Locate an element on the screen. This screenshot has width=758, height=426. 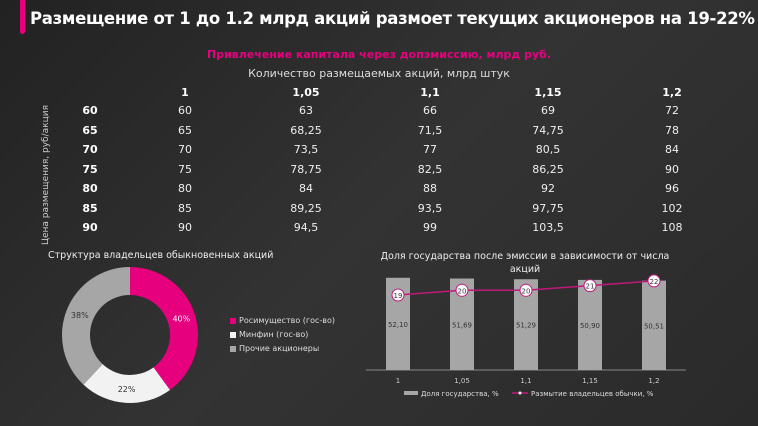
table-cell: 69 is located at coordinates (548, 110).